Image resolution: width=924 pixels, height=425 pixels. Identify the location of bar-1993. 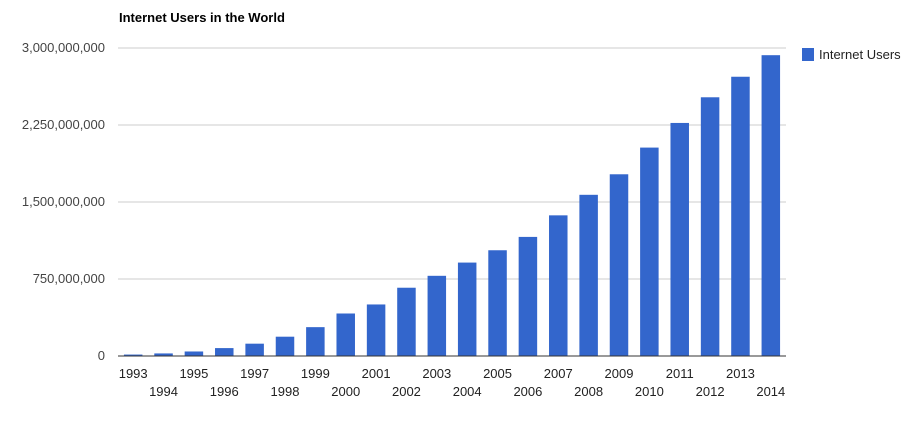
(133, 355).